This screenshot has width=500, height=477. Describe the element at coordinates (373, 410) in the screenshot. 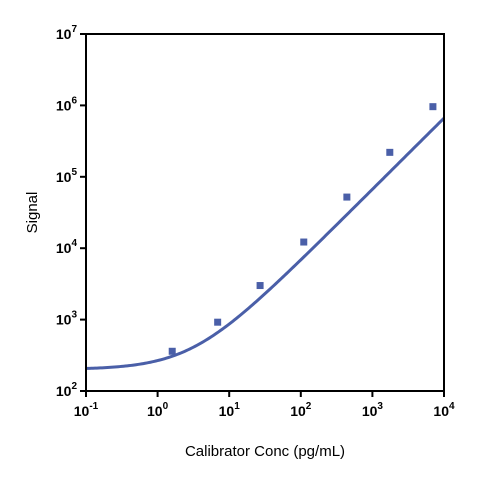

I see `x-tick-label: 10³` at that location.